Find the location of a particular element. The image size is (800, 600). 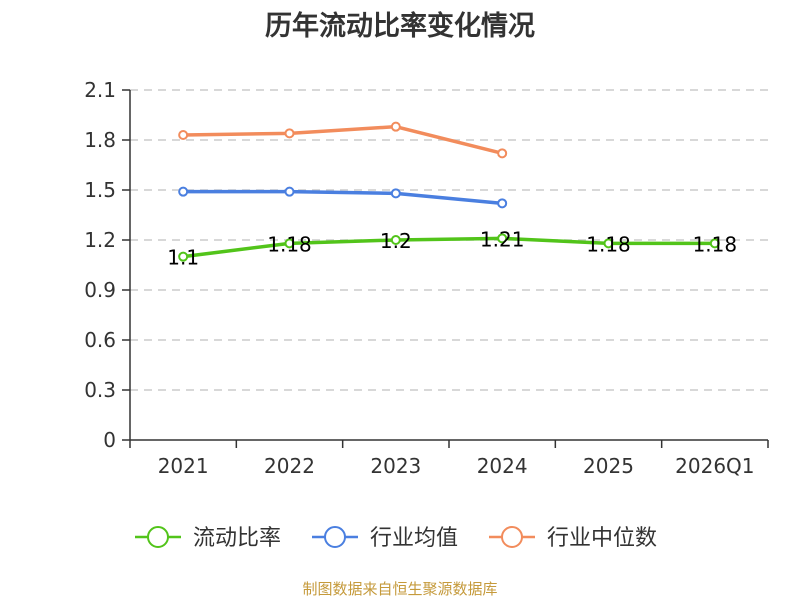

legend-item: 行业中位数 is located at coordinates (573, 538).